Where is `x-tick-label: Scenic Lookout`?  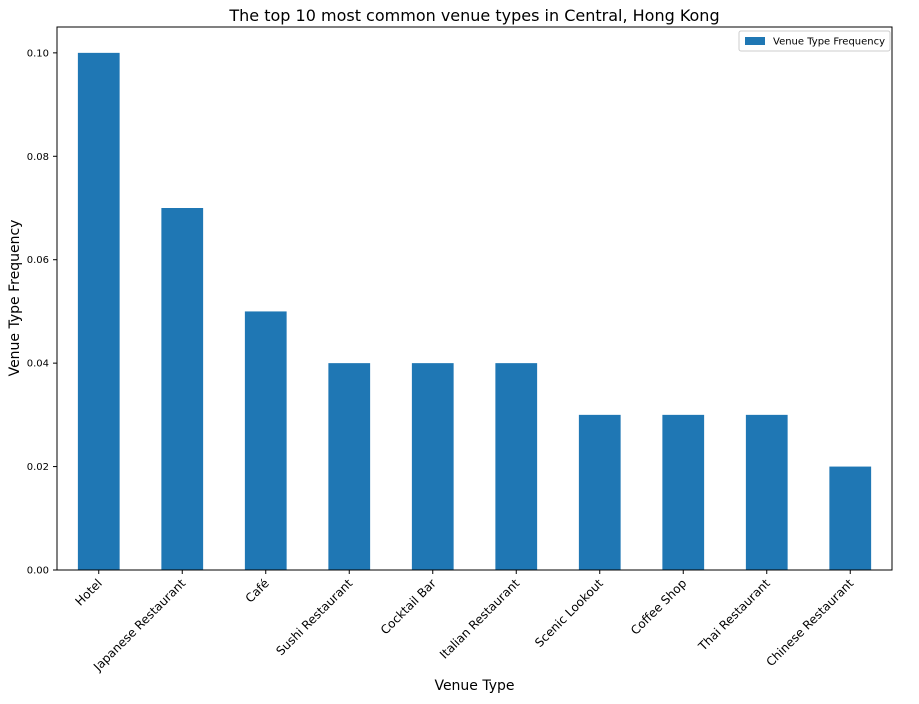
x-tick-label: Scenic Lookout is located at coordinates (569, 613).